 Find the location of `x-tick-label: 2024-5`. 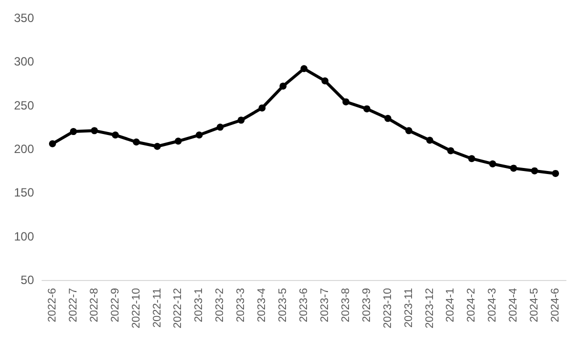

x-tick-label: 2024-5 is located at coordinates (534, 305).